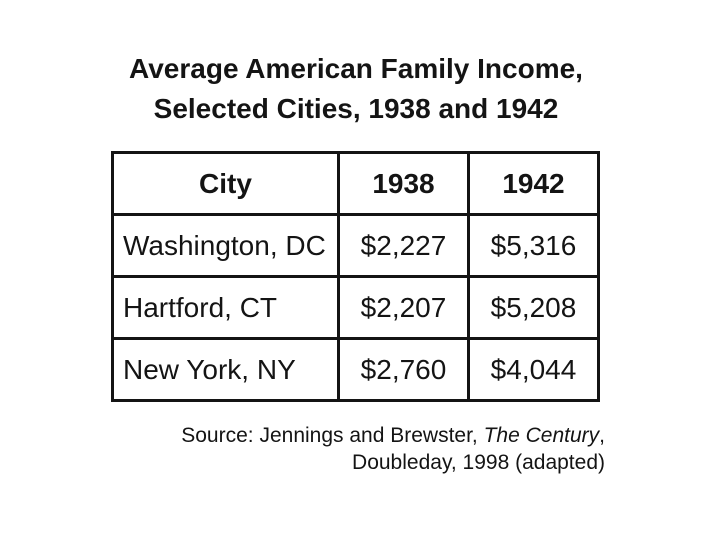  What do you see at coordinates (533, 245) in the screenshot?
I see `cell-1942-value: $5,316` at bounding box center [533, 245].